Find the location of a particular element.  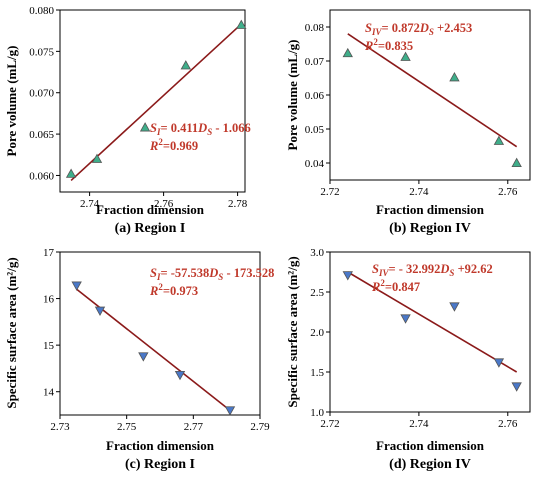

panel-d-y-tick-label: 2.0 is located at coordinates (317, 333).